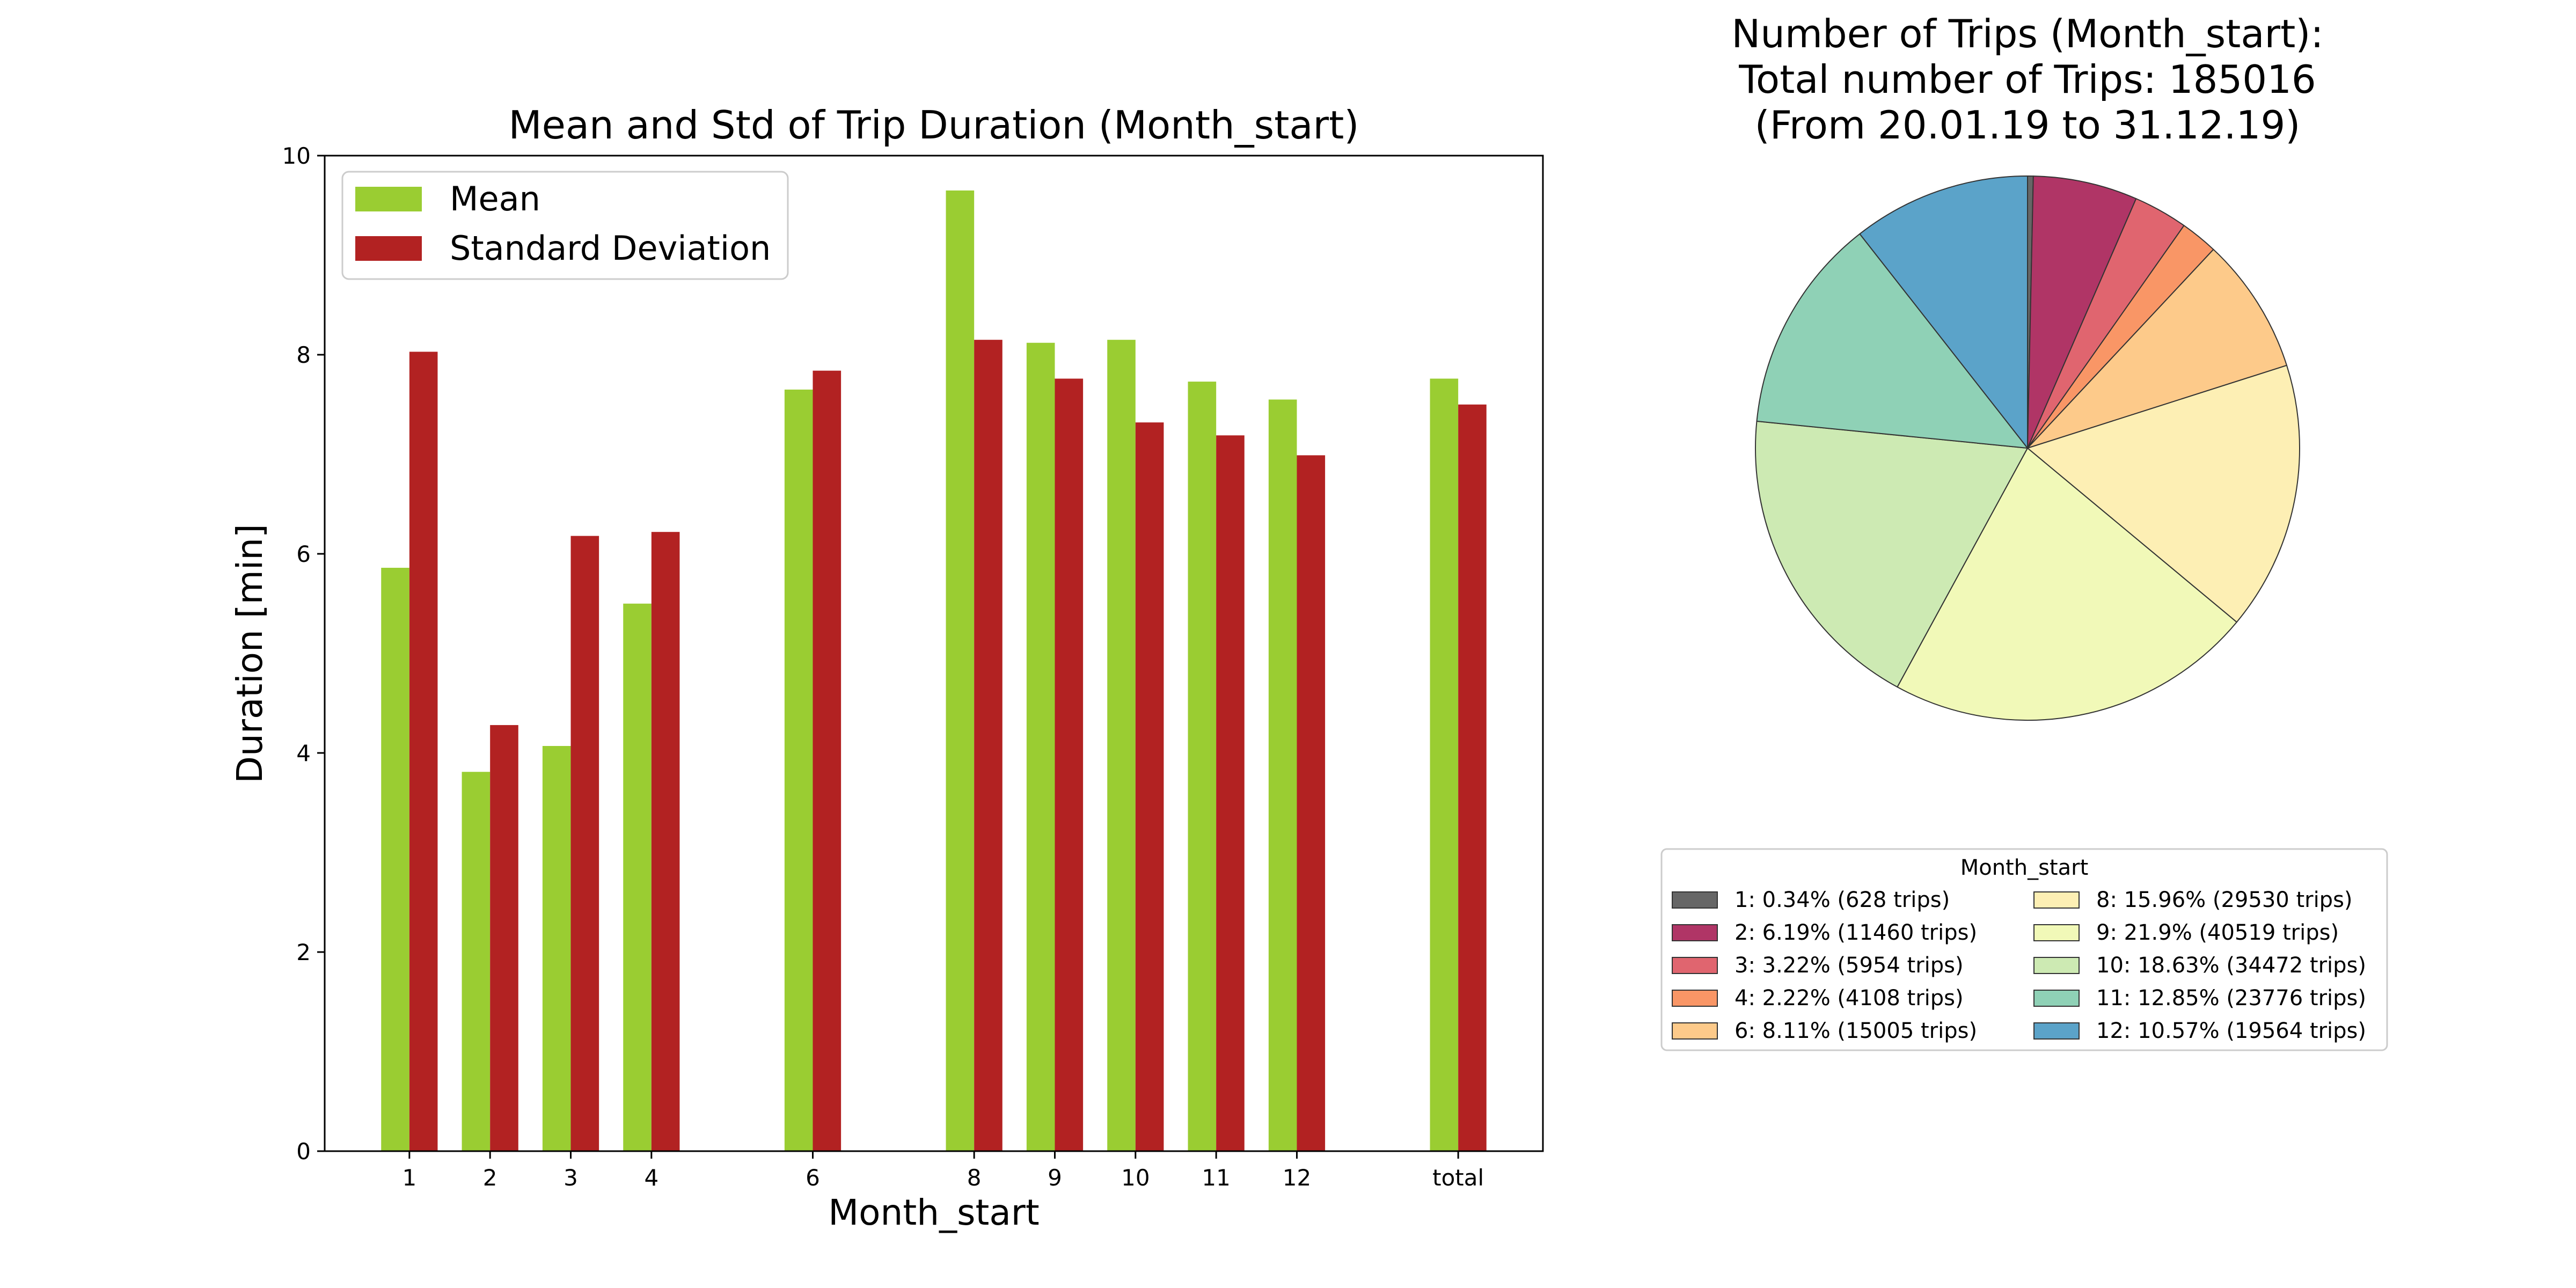  Describe the element at coordinates (1135, 1178) in the screenshot. I see `x-tick-label: 10` at that location.